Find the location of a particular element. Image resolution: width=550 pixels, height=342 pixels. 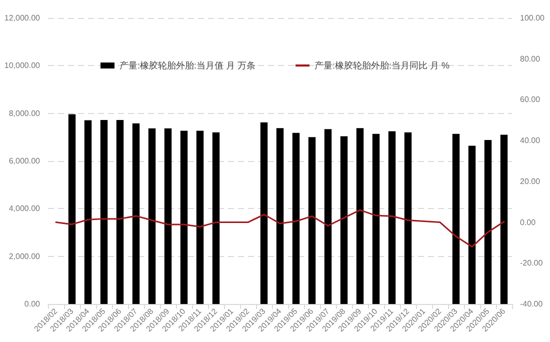

y-tick-label: 10,000.00 is located at coordinates (22, 65).